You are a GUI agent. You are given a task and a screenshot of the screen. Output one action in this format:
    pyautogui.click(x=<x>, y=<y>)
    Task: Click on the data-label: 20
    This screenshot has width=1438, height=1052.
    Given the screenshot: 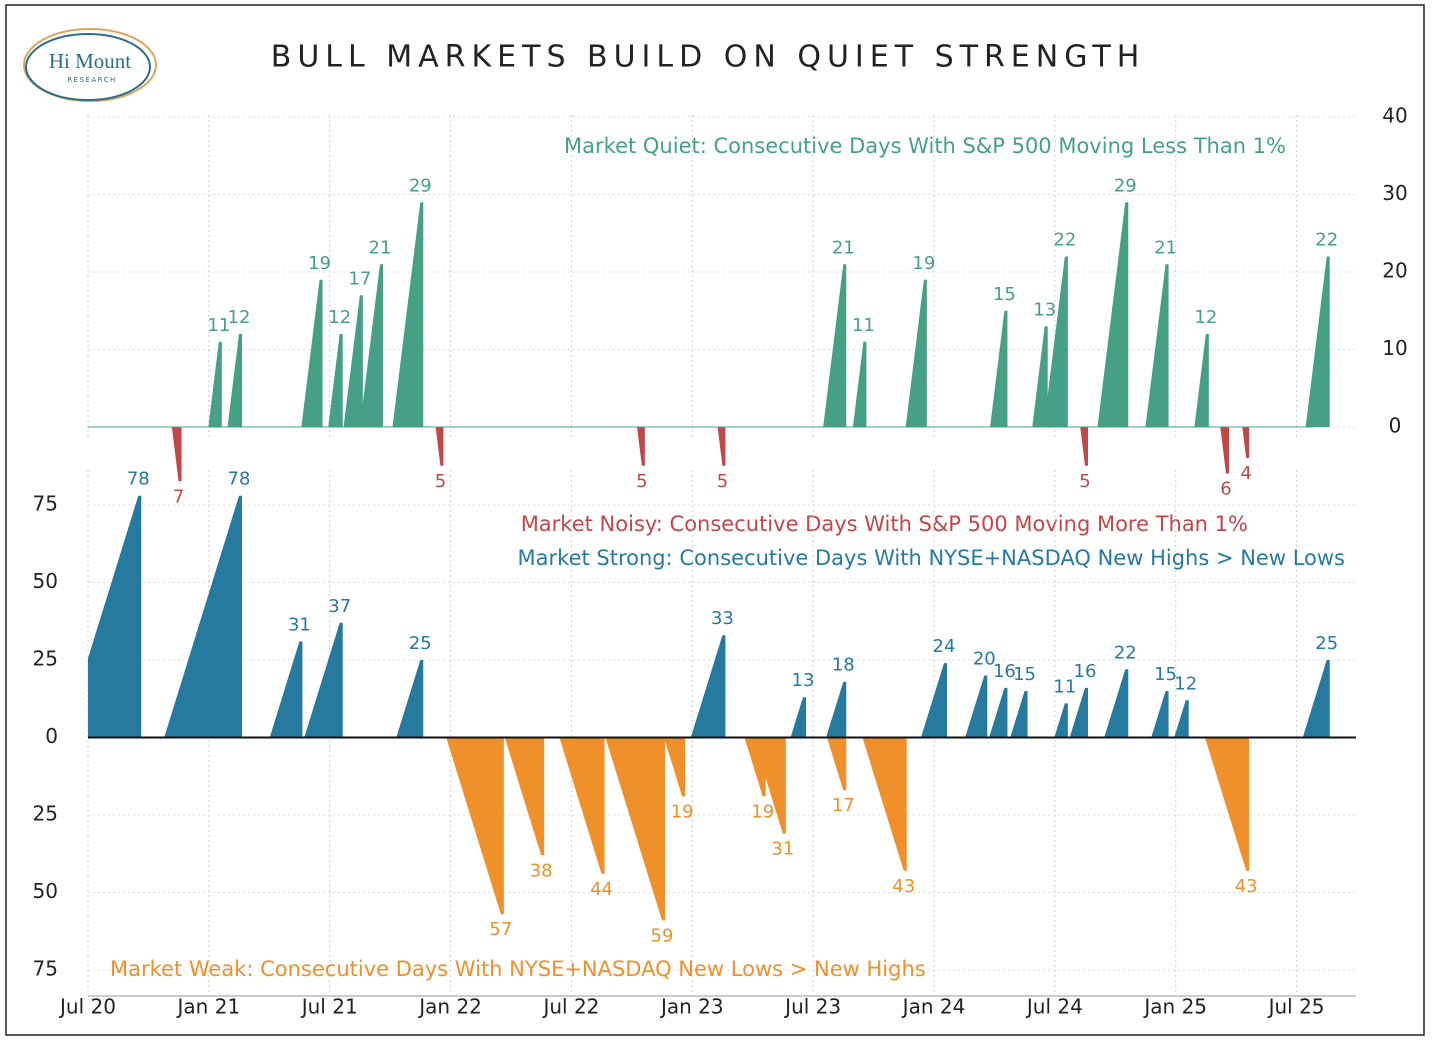 What is the action you would take?
    pyautogui.click(x=984, y=659)
    